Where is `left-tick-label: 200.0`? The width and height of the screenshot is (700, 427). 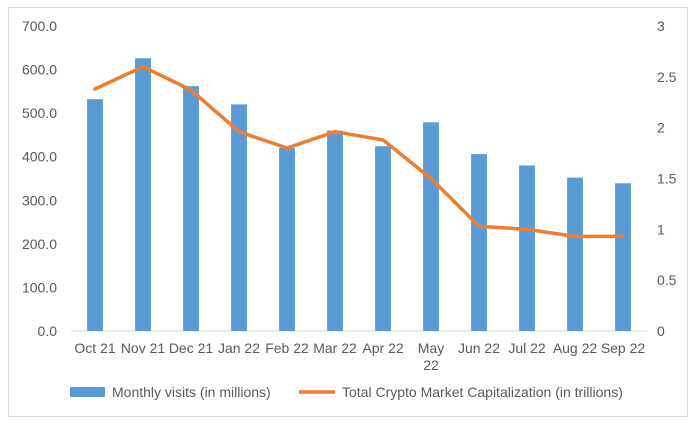 left-tick-label: 200.0 is located at coordinates (39, 244).